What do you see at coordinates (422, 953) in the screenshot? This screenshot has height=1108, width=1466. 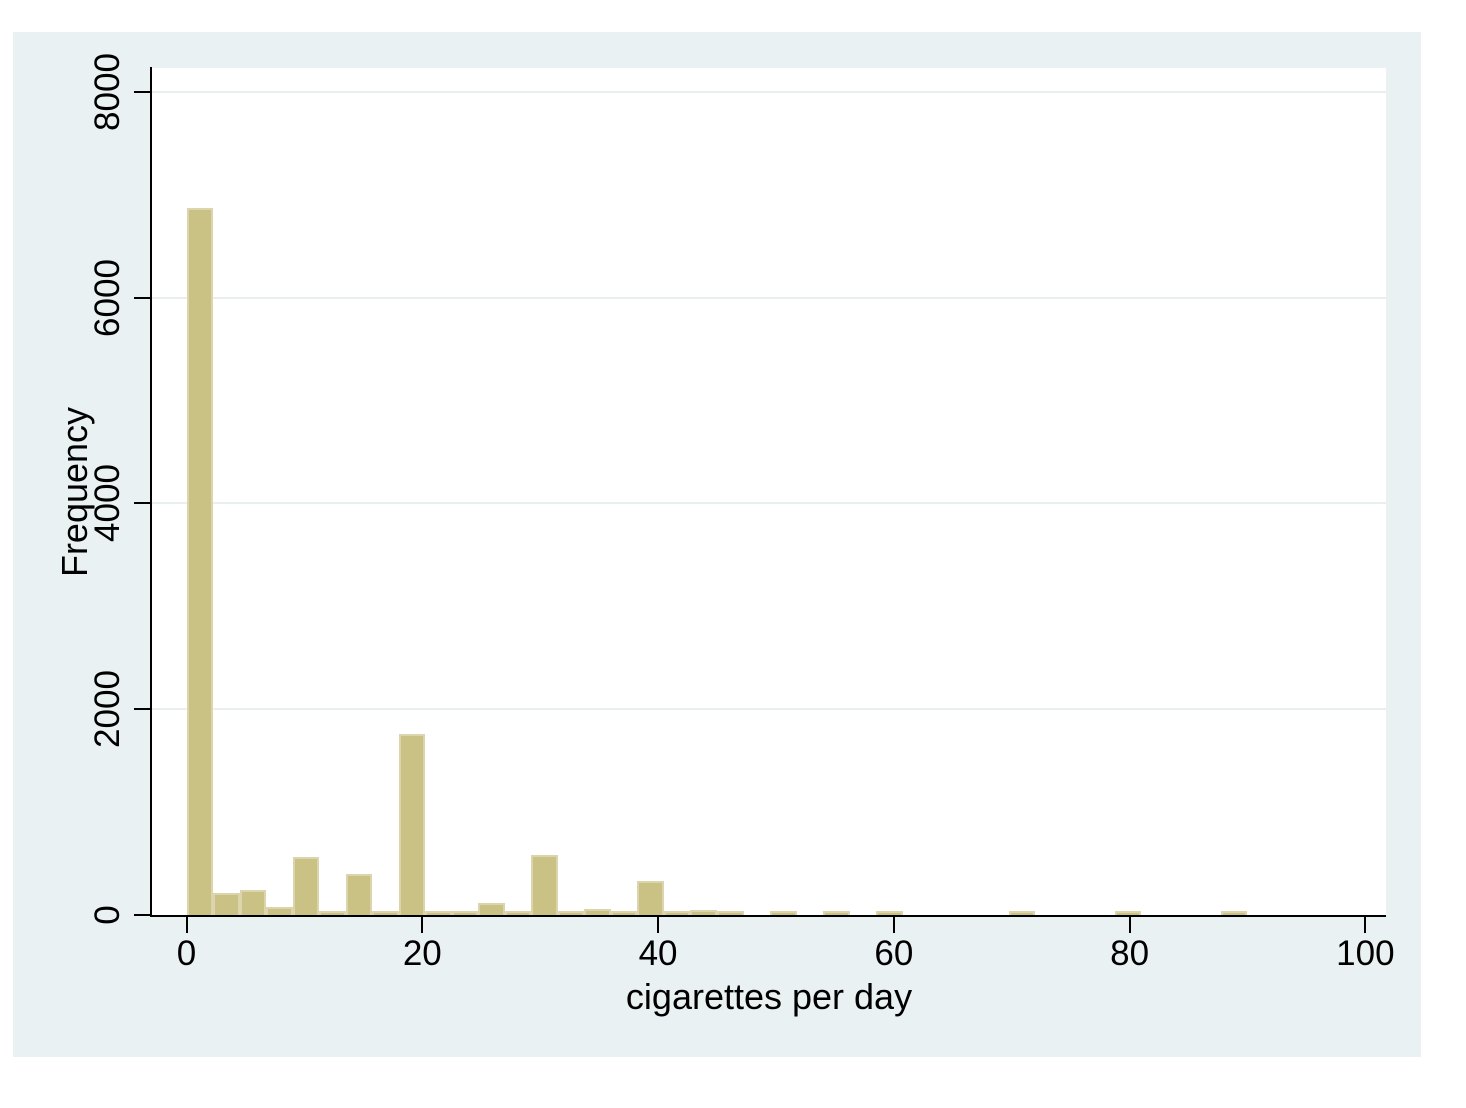 I see `x-tick-label-text: 20` at bounding box center [422, 953].